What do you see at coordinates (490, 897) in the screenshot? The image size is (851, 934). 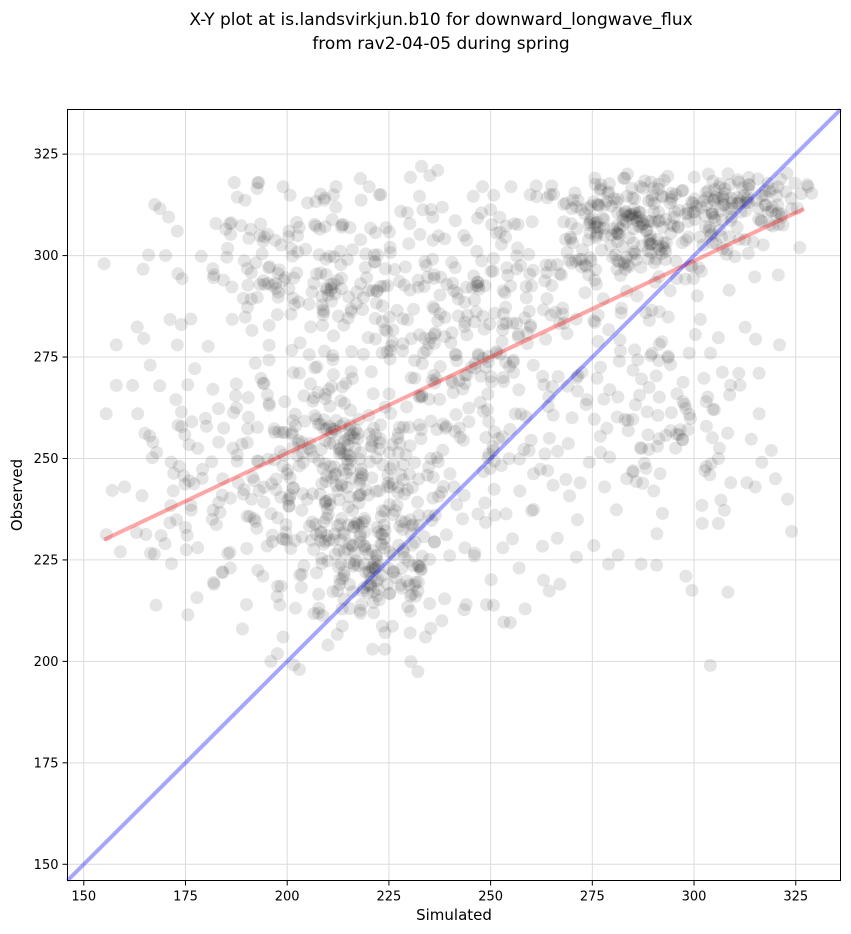 I see `x-tick-label: 250` at bounding box center [490, 897].